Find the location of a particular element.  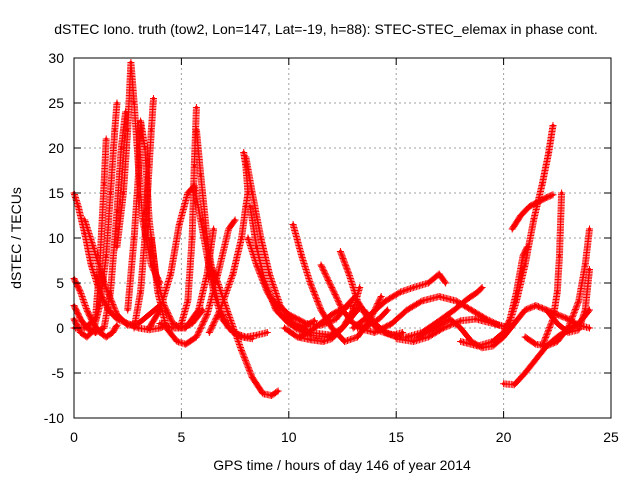

y-tick-label: 20 is located at coordinates (56, 148).